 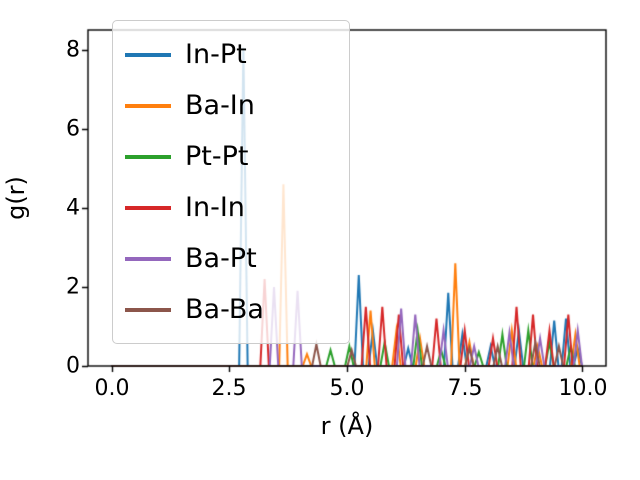 I want to click on y-tick-label: 0, so click(x=73, y=366).